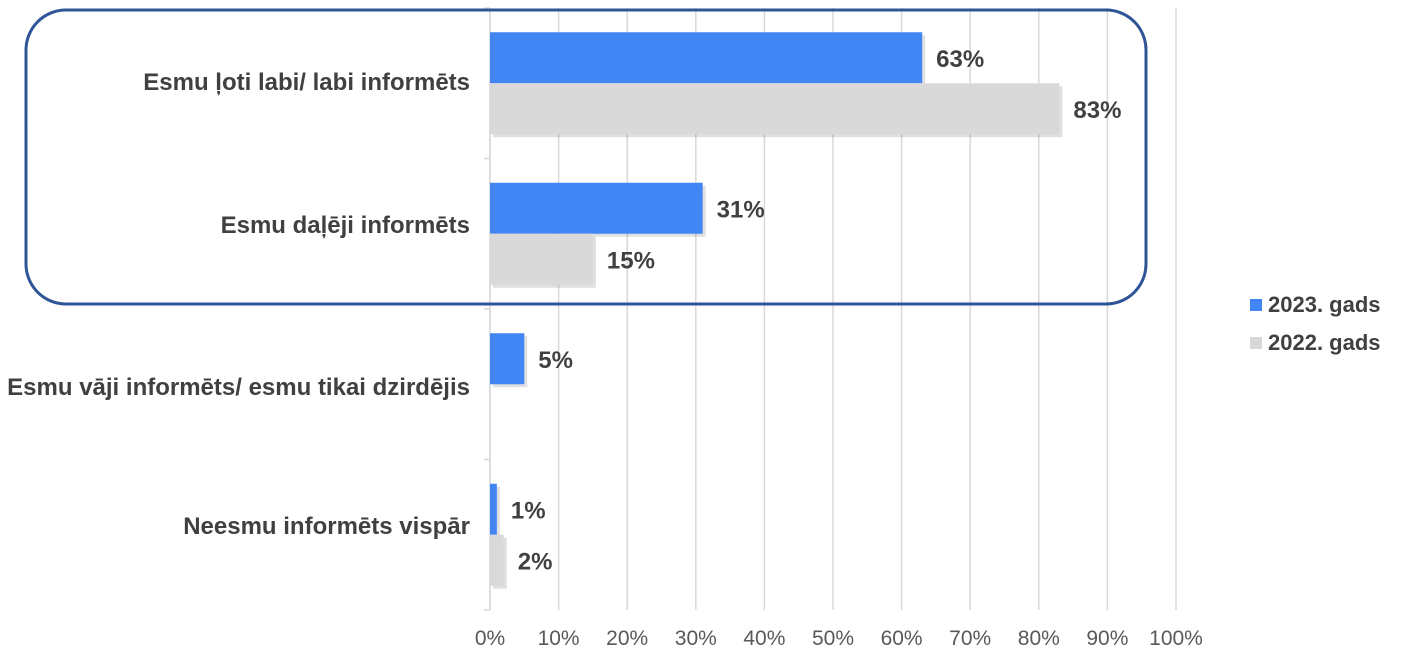 This screenshot has height=652, width=1414. Describe the element at coordinates (1324, 304) in the screenshot. I see `legend-label-2023: 2023. gads` at that location.